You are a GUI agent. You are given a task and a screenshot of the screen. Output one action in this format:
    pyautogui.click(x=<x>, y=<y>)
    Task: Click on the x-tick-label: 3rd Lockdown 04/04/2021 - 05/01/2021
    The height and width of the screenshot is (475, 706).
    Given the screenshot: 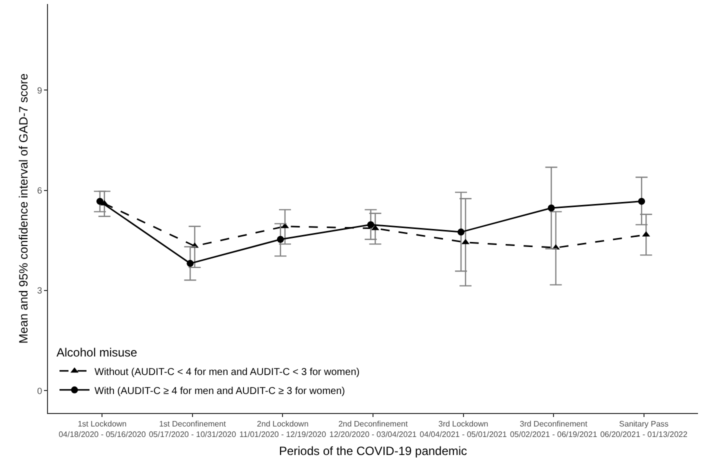 What is the action you would take?
    pyautogui.click(x=464, y=429)
    